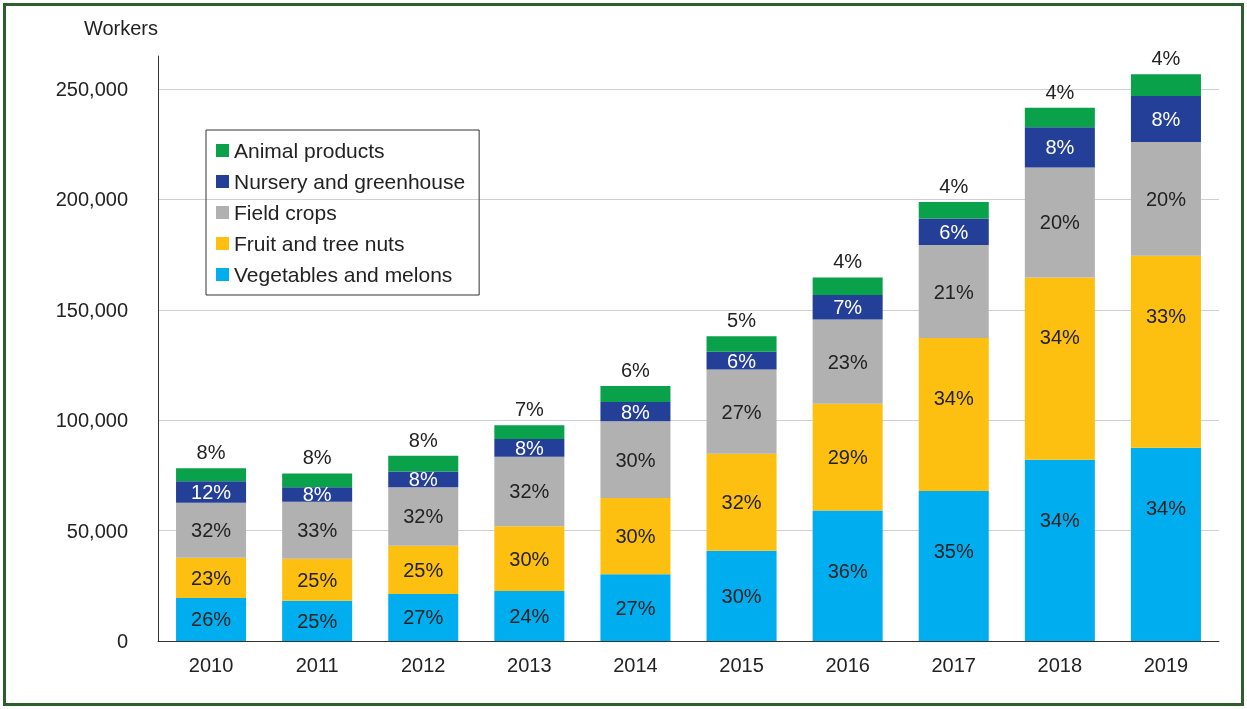  Describe the element at coordinates (91, 89) in the screenshot. I see `y-tick-label: 250,000` at that location.